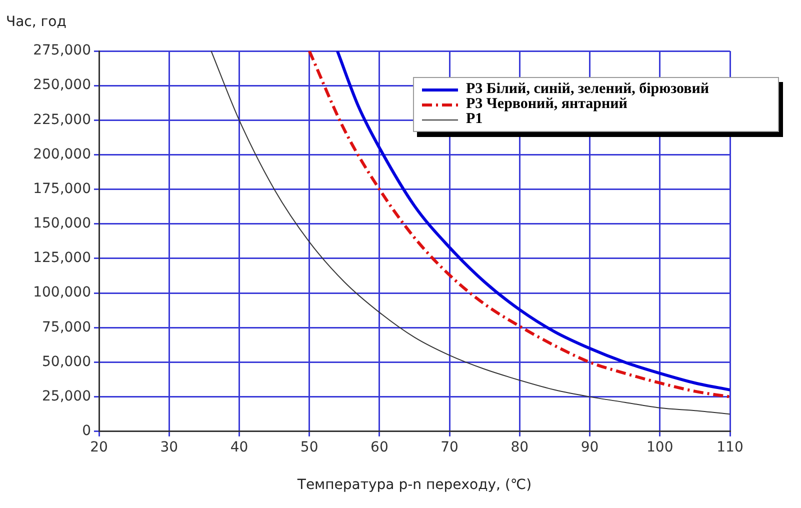 This screenshot has width=801, height=508. What do you see at coordinates (62, 292) in the screenshot?
I see `y-tick-label: 100,000` at bounding box center [62, 292].